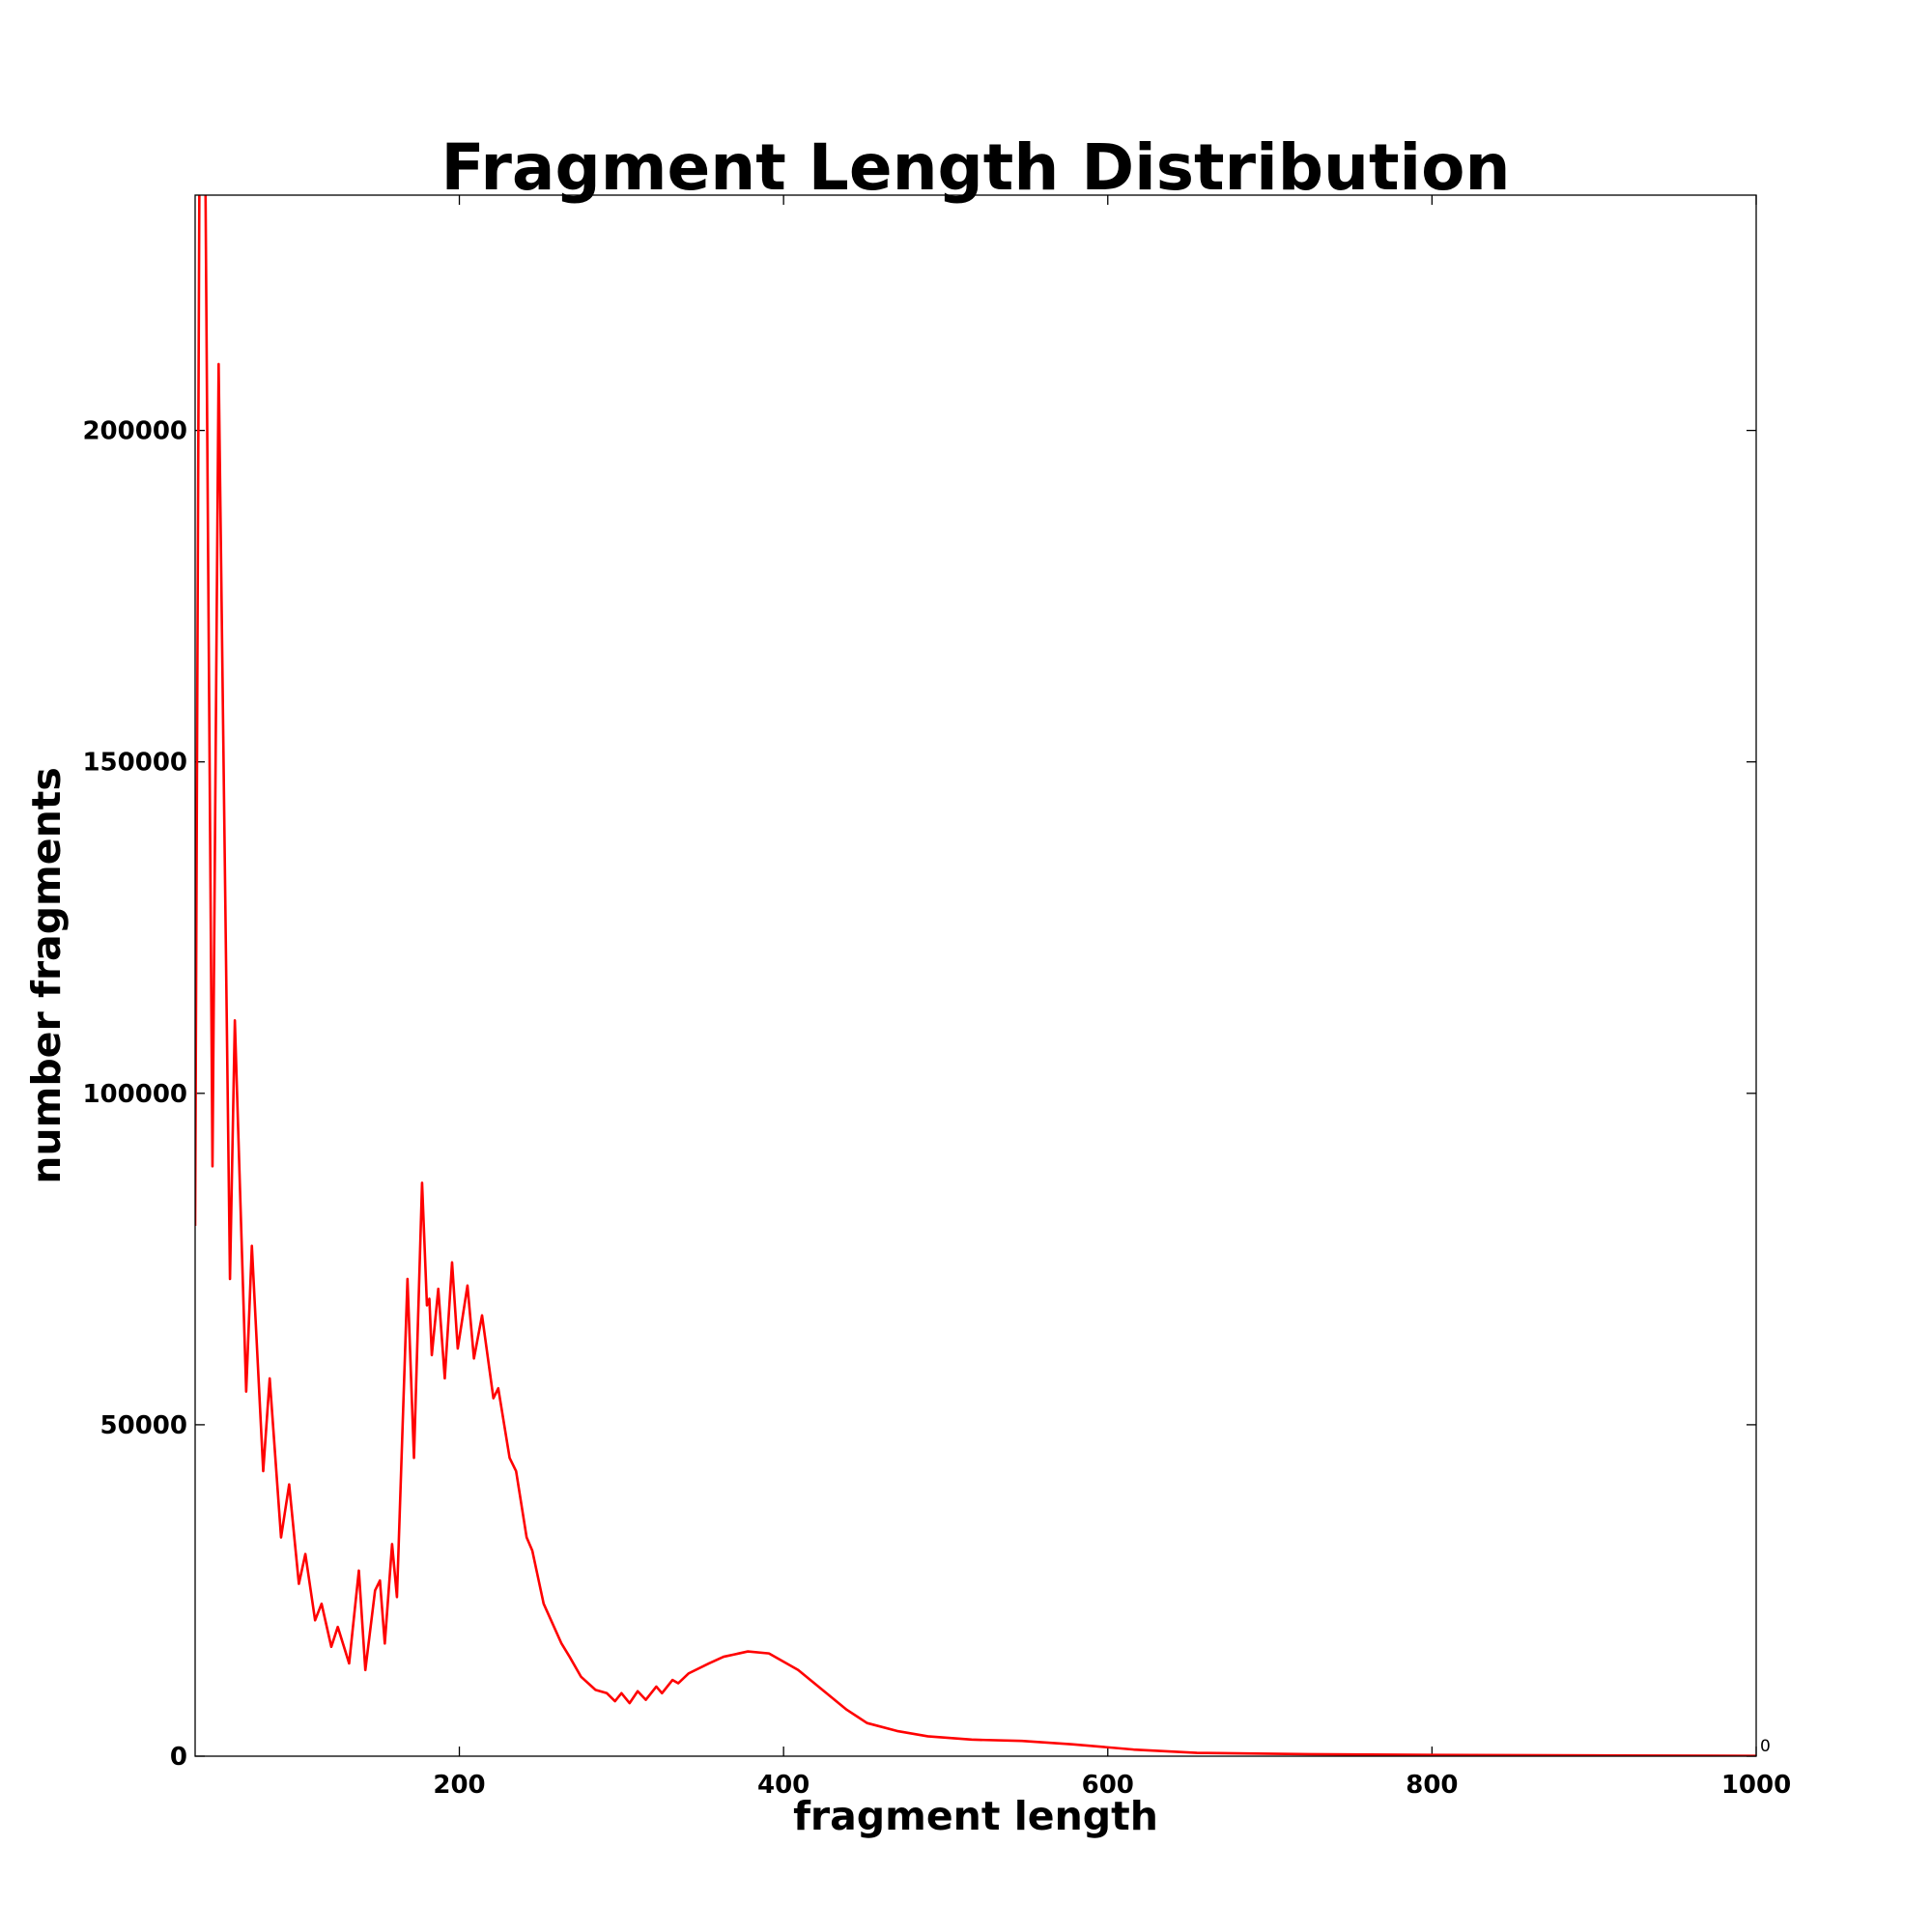 This screenshot has height=1932, width=1932. What do you see at coordinates (976, 167) in the screenshot?
I see `chart-title: Fragment Length Distribution` at bounding box center [976, 167].